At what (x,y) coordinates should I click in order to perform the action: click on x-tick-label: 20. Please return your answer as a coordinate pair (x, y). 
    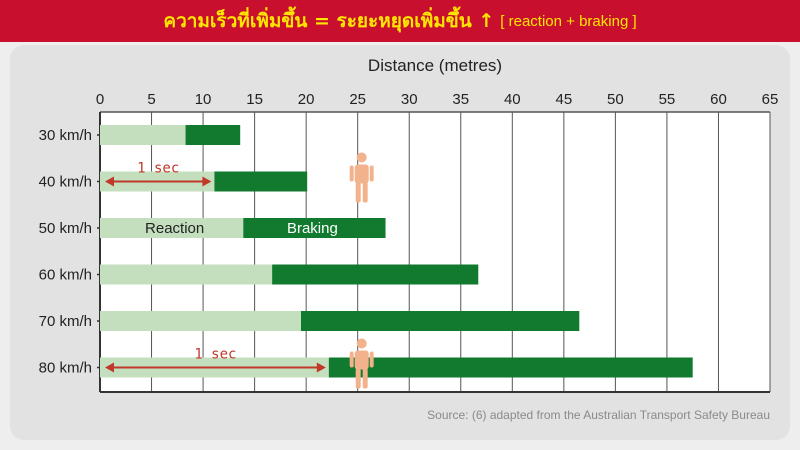
    Looking at the image, I should click on (306, 99).